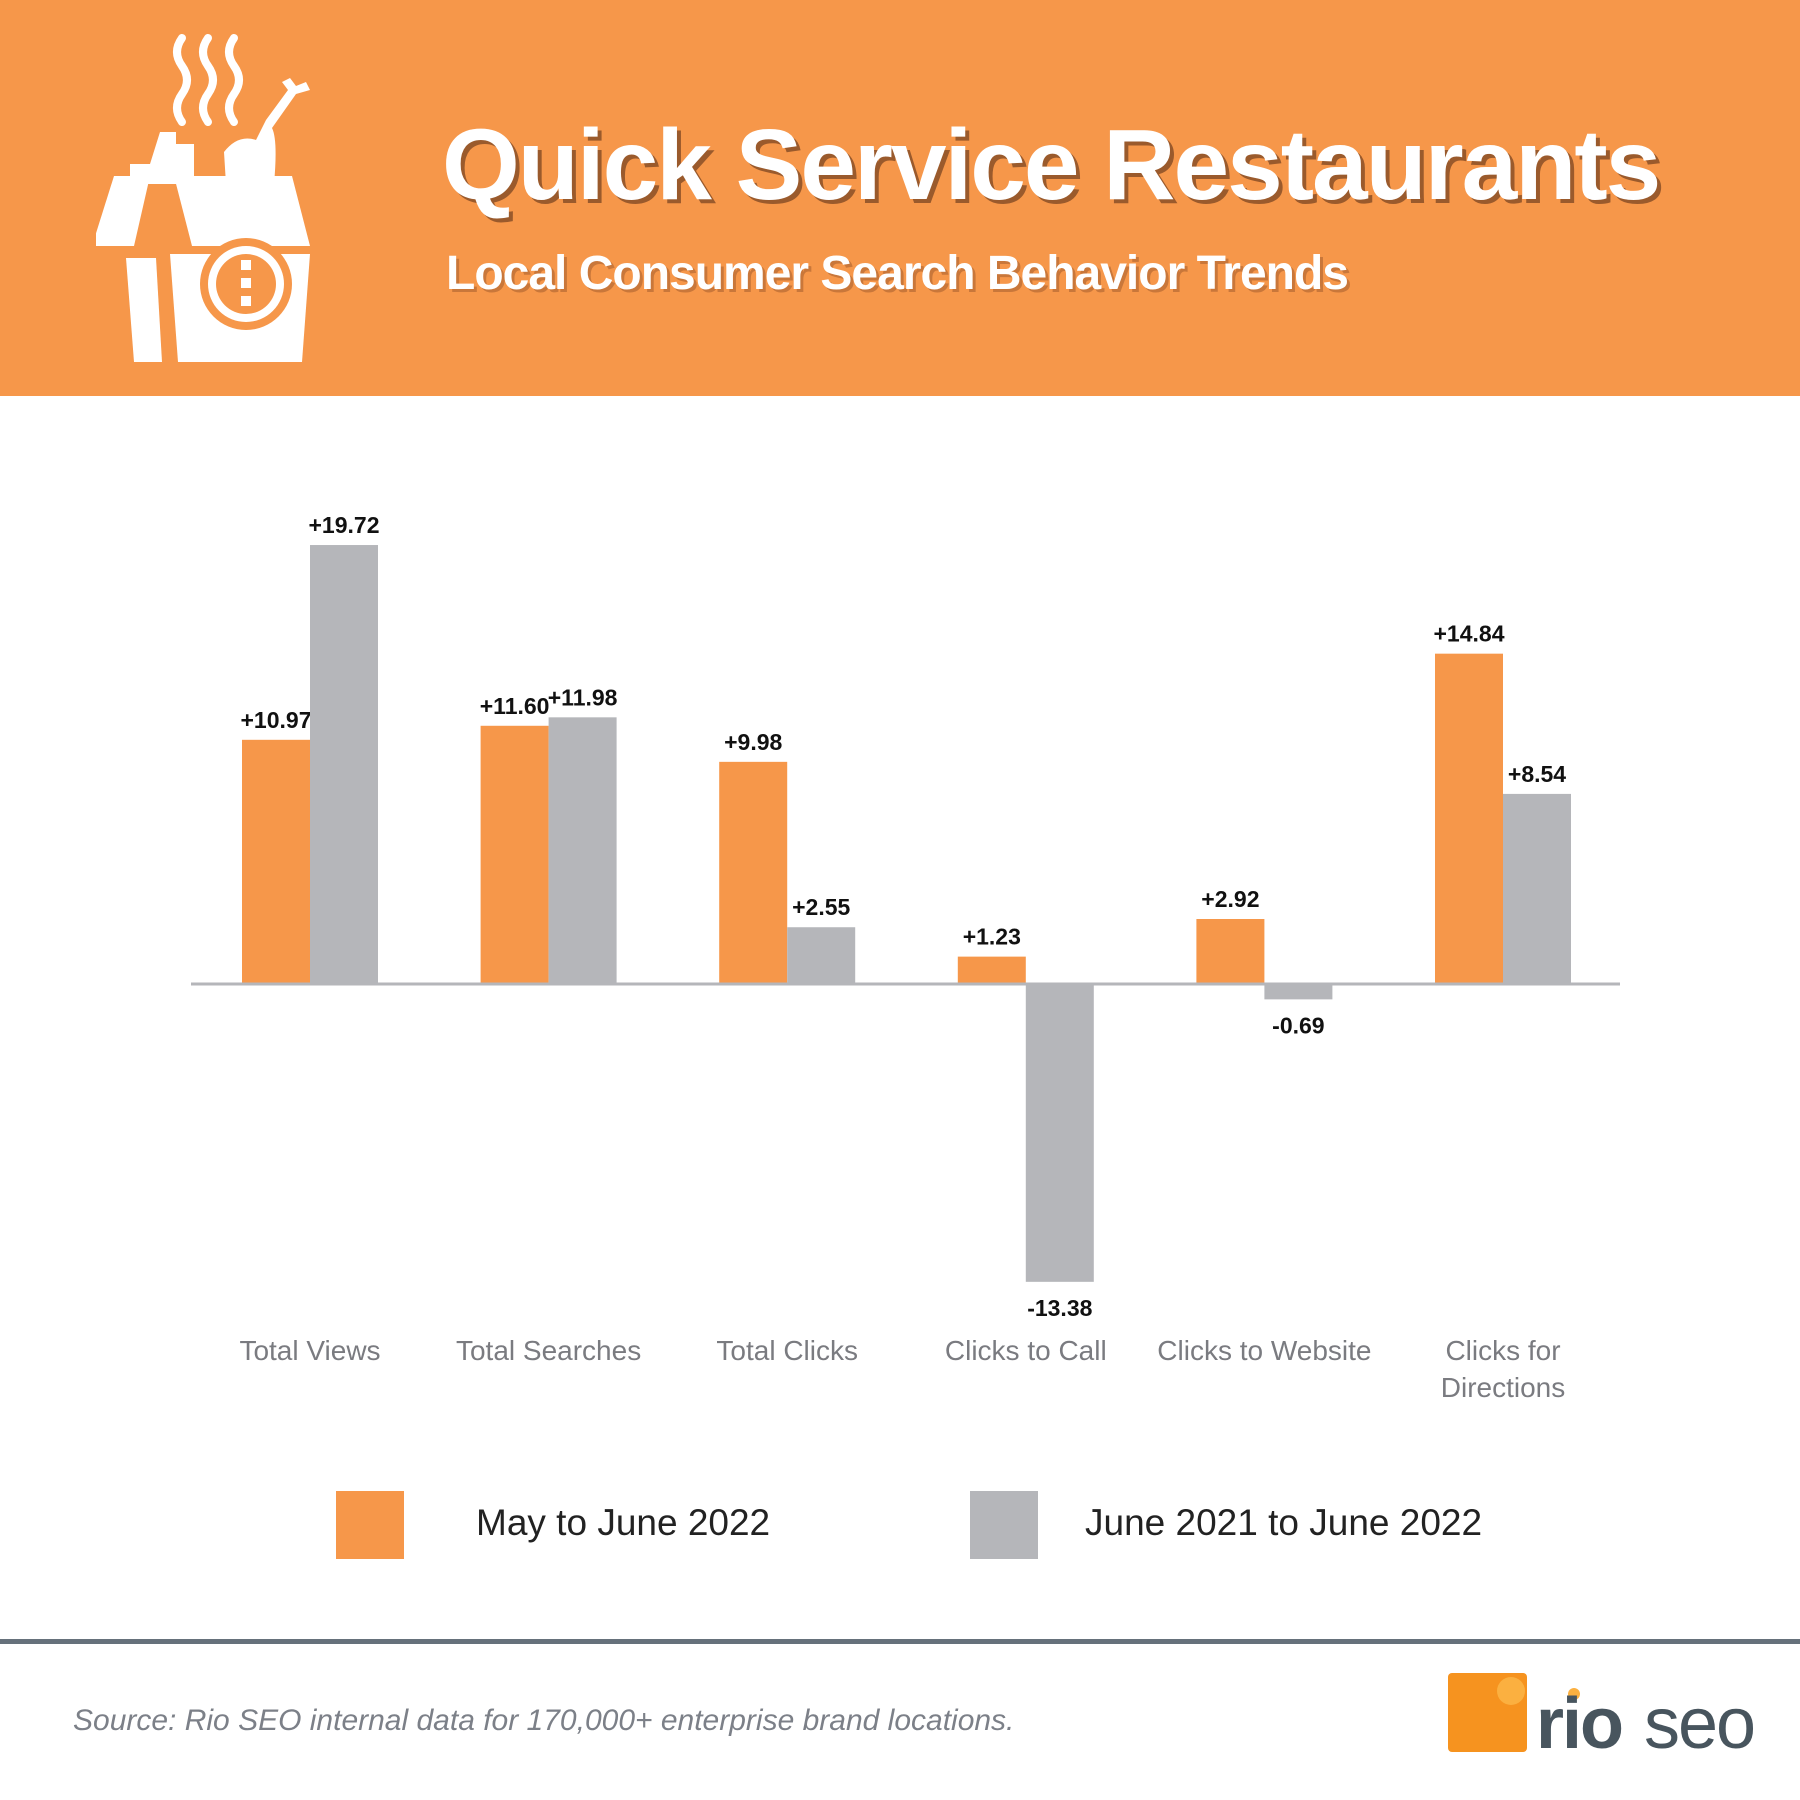 The width and height of the screenshot is (1800, 1800). What do you see at coordinates (897, 273) in the screenshot?
I see `page-subtitle: Local Consumer Search Behavior Trends` at bounding box center [897, 273].